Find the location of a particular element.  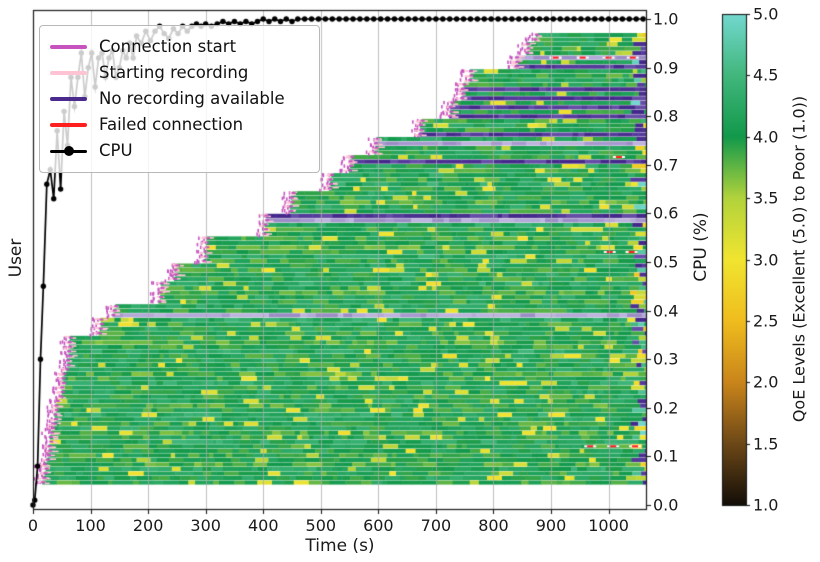

colorbar-tick-label: 1.0 is located at coordinates (766, 505).